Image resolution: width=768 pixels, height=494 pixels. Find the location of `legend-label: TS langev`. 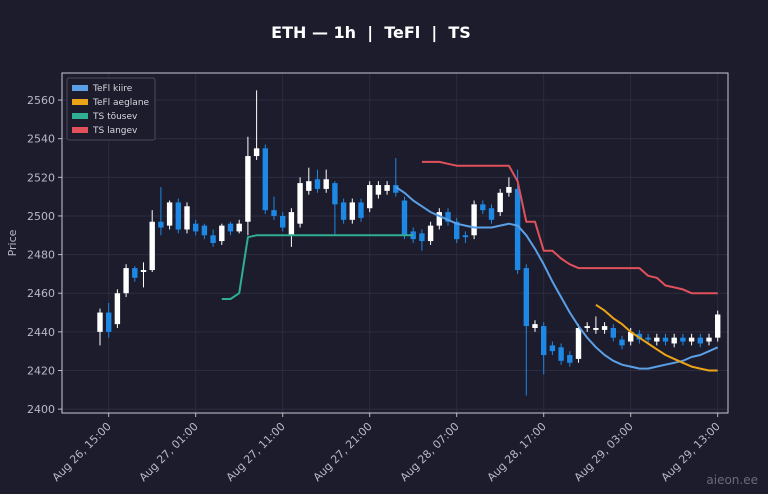

legend-label: TS langev is located at coordinates (115, 131).